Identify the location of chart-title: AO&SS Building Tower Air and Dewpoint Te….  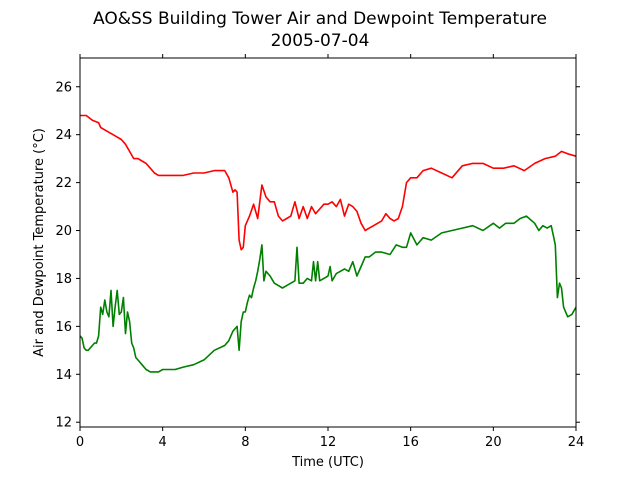
(320, 19).